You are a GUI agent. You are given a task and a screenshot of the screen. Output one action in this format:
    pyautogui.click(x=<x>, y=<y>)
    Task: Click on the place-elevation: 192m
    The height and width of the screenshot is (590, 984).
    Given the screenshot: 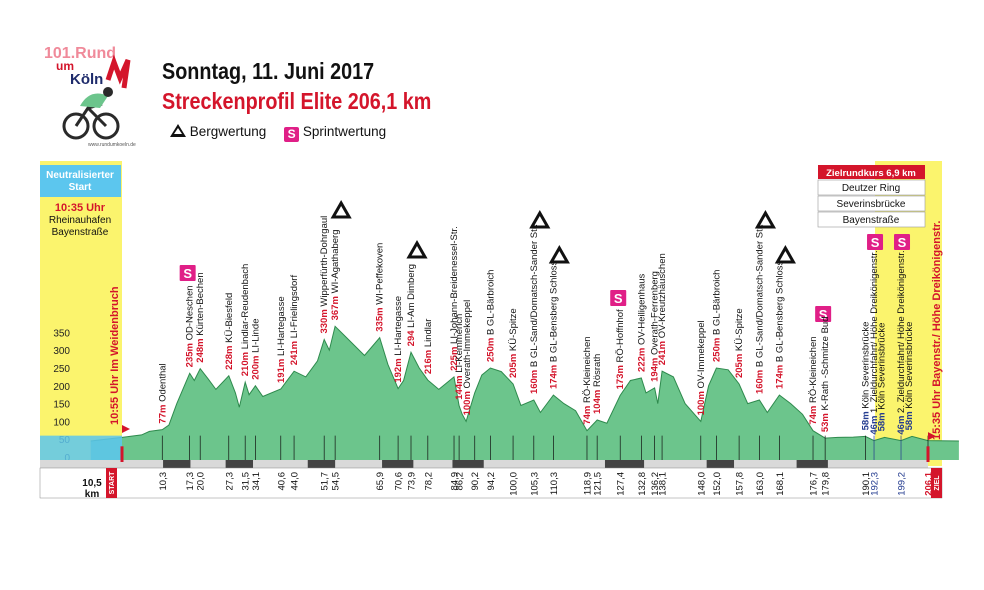 What is the action you would take?
    pyautogui.click(x=398, y=370)
    